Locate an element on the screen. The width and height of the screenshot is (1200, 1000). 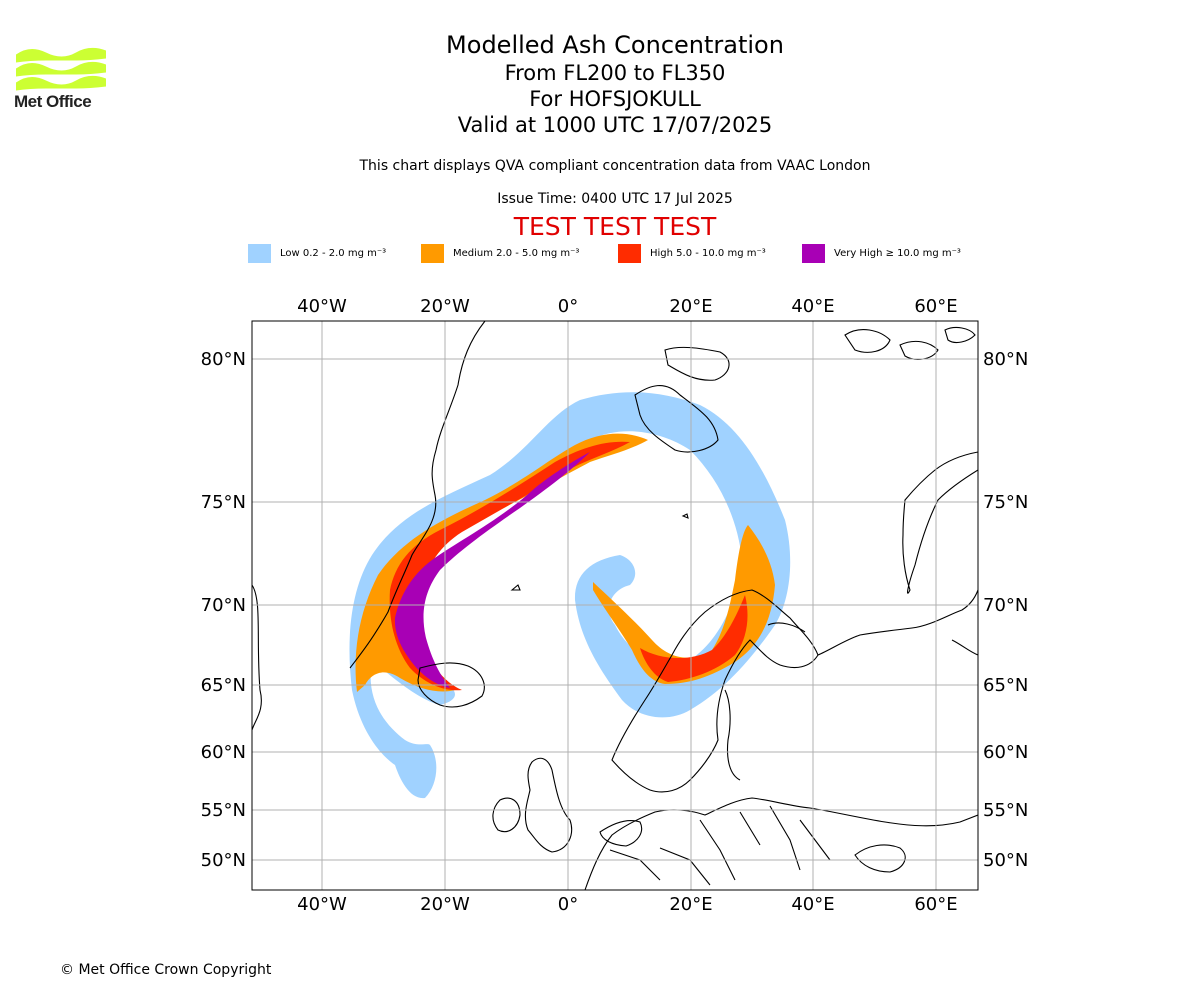
novaya-zemlya-coast is located at coordinates (940, 522).